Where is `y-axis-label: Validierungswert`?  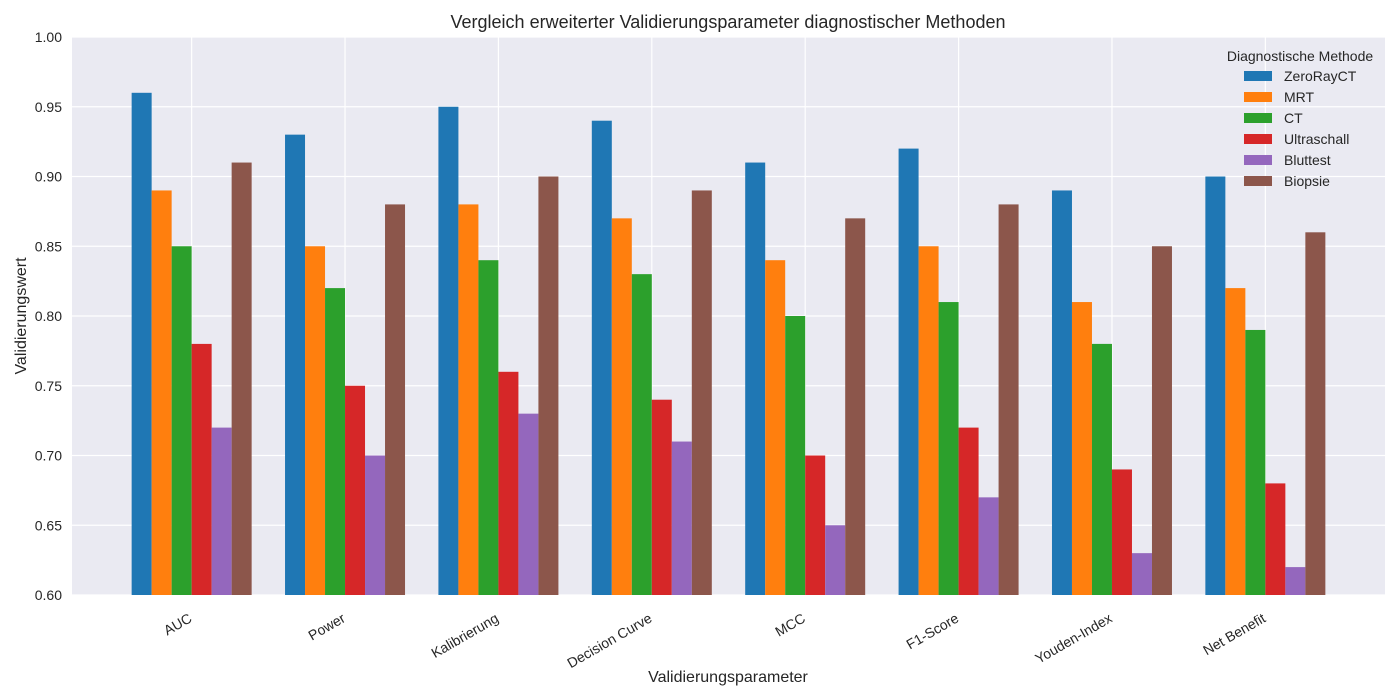 y-axis-label: Validierungswert is located at coordinates (21, 316).